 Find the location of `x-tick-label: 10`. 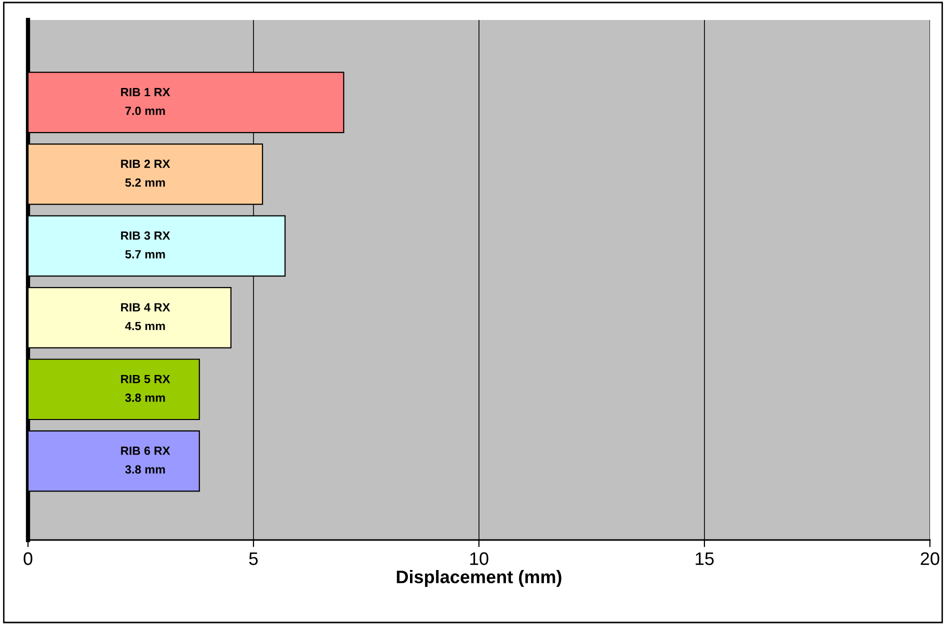

x-tick-label: 10 is located at coordinates (479, 559).